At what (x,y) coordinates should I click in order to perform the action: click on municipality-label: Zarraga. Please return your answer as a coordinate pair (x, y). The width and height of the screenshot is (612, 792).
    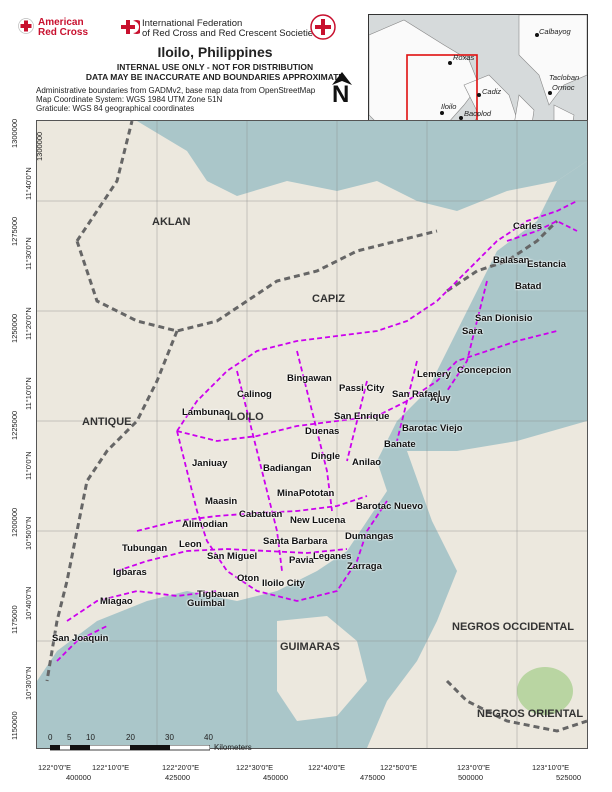
    Looking at the image, I should click on (364, 566).